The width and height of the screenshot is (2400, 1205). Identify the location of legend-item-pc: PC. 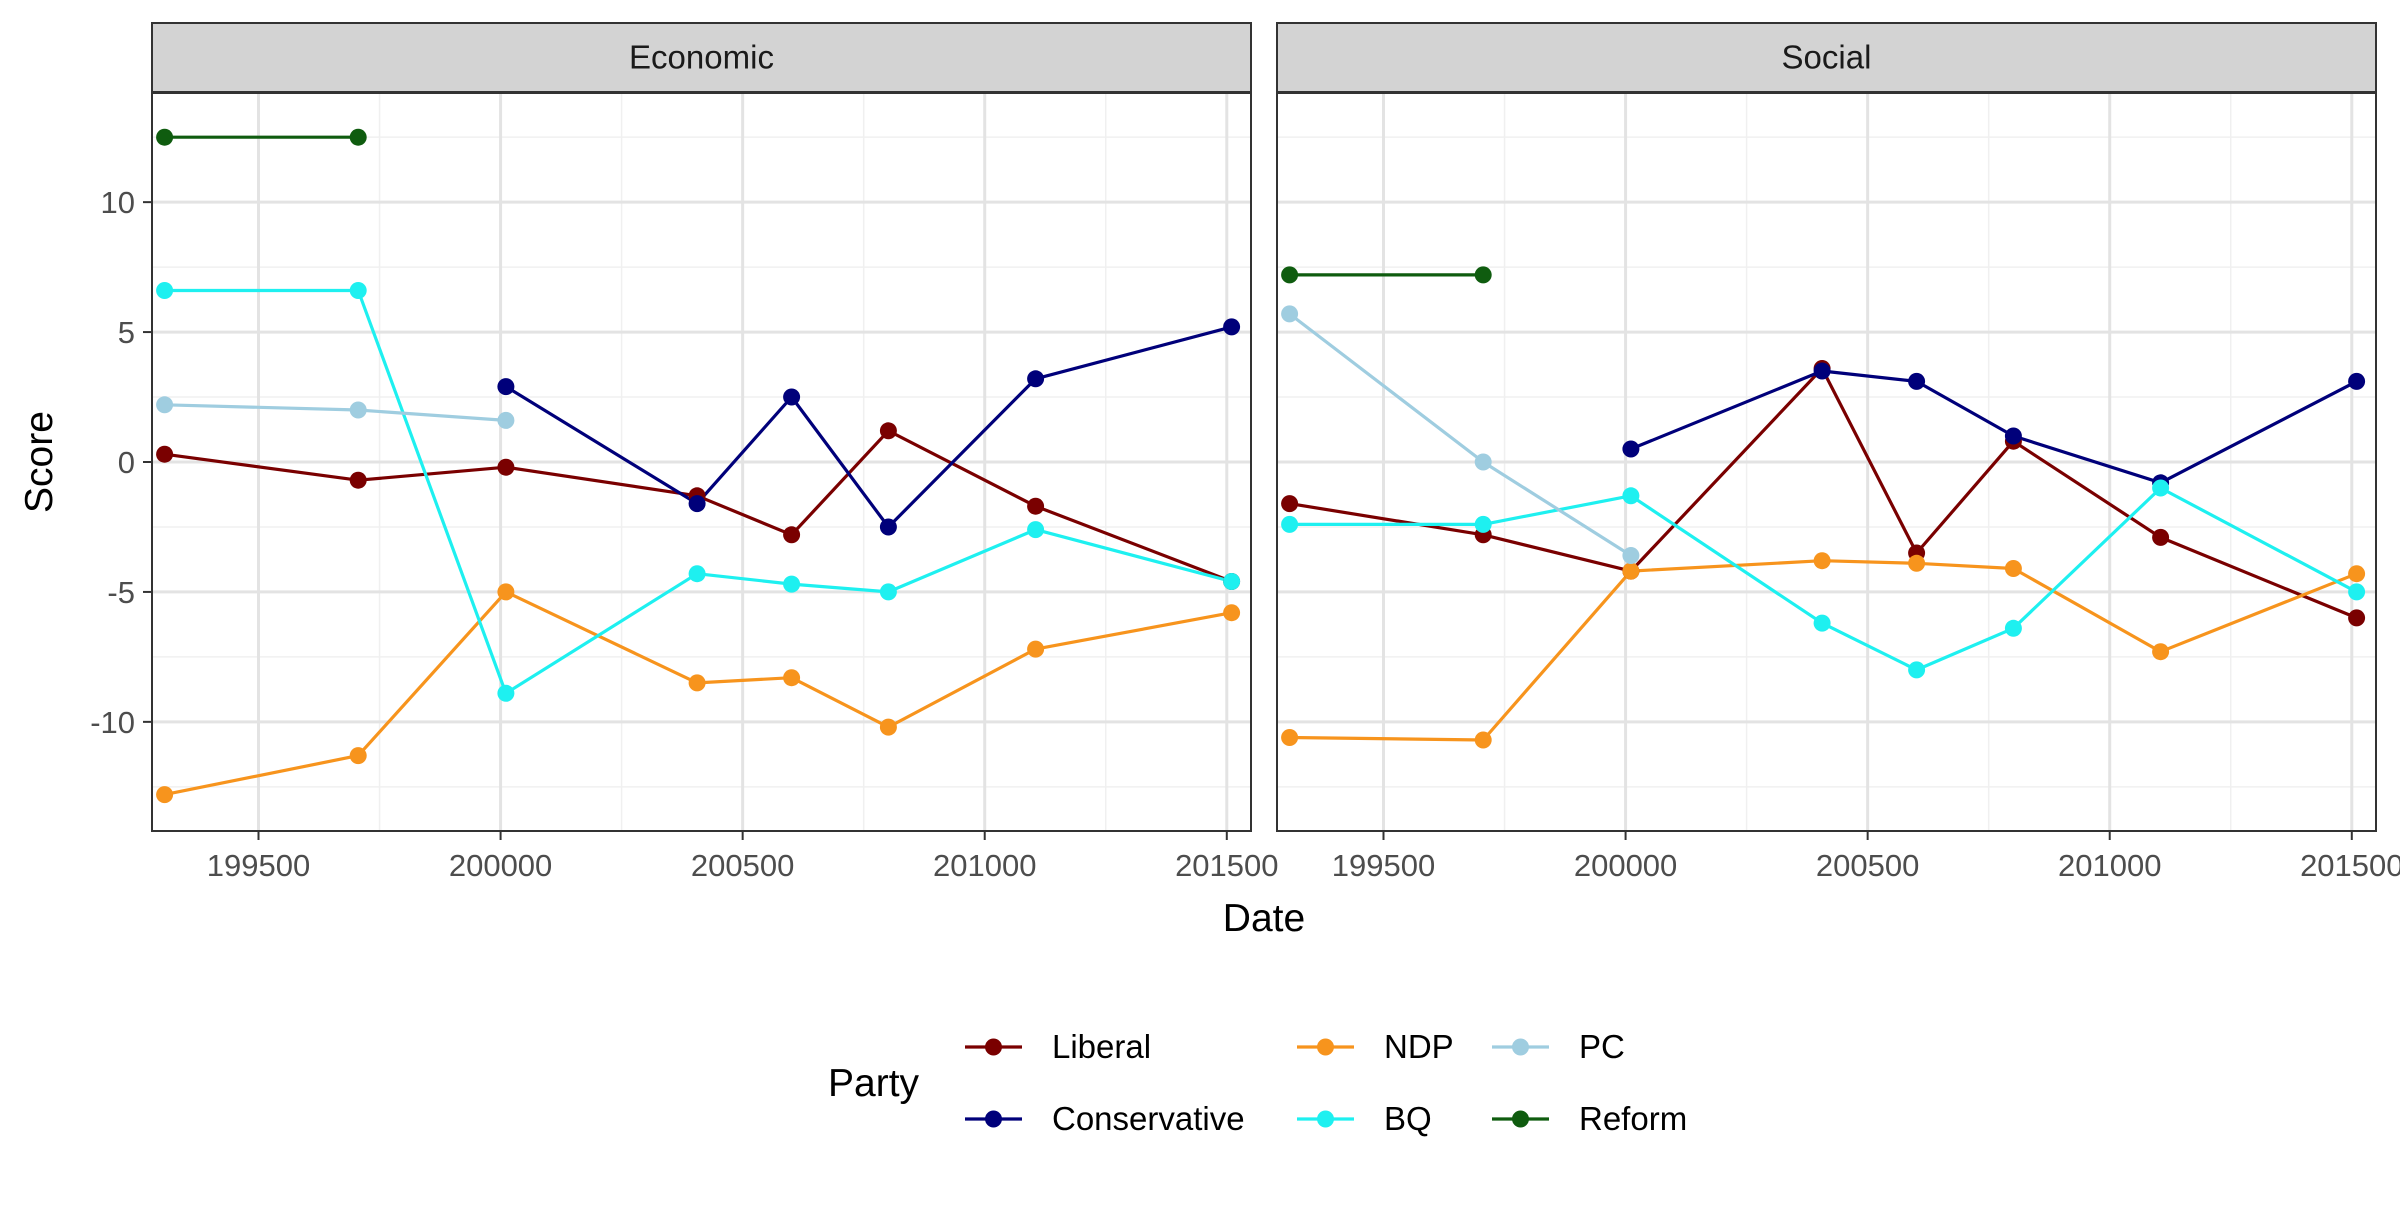
(1602, 1046).